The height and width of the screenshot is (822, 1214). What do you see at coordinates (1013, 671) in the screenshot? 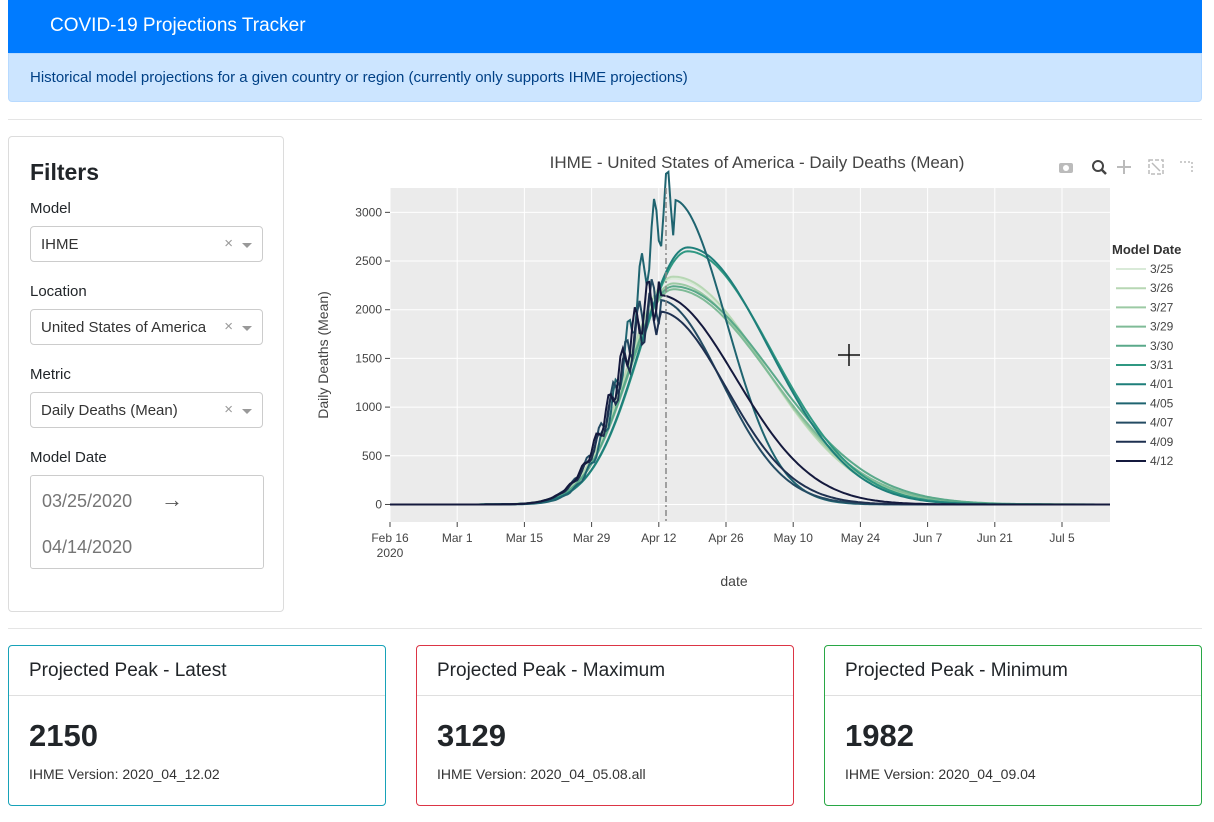
I see `card-title: Projected Peak - Minimum` at bounding box center [1013, 671].